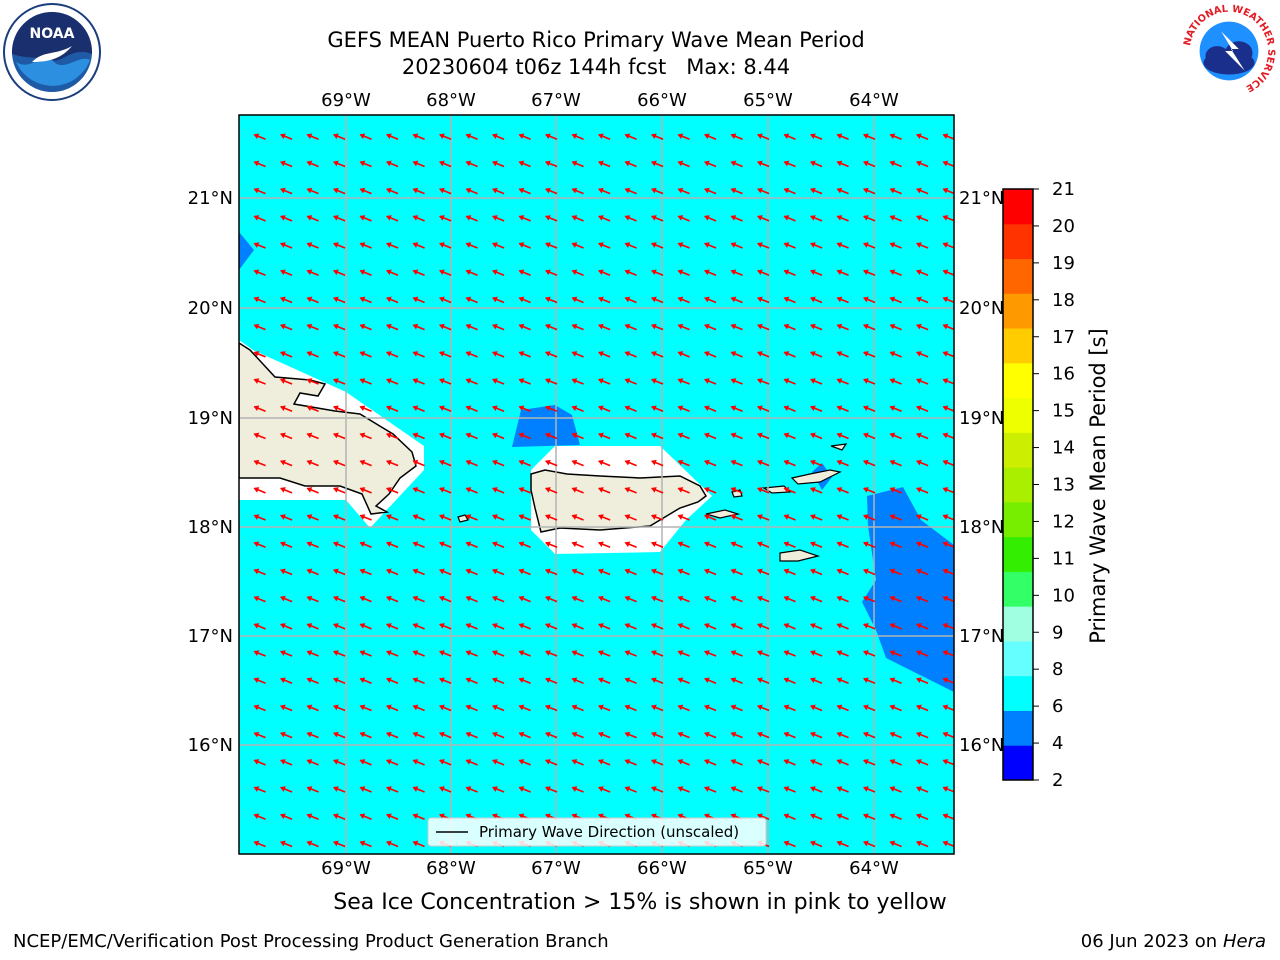  Describe the element at coordinates (451, 100) in the screenshot. I see `lon-label: 68°W` at that location.